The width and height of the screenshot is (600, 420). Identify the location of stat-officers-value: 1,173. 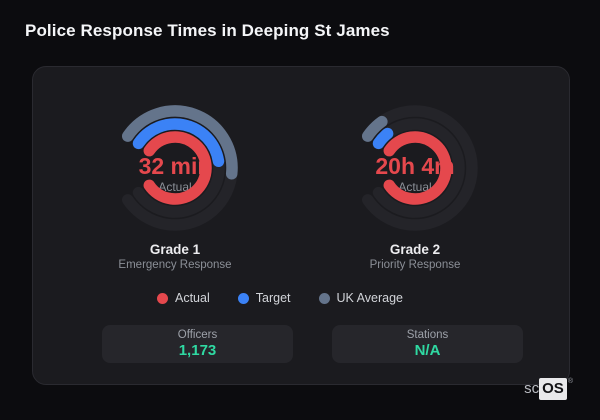
(197, 350).